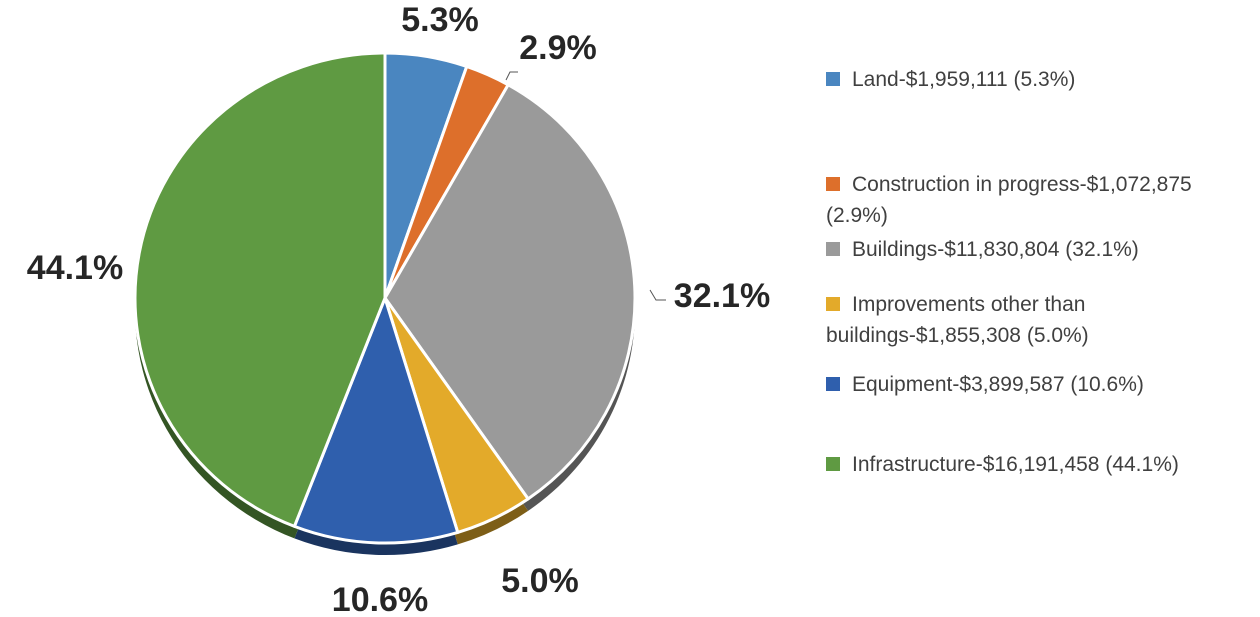 This screenshot has height=617, width=1260. I want to click on legend-label: Infrastructure-$16,191,458 (44.1%), so click(1015, 464).